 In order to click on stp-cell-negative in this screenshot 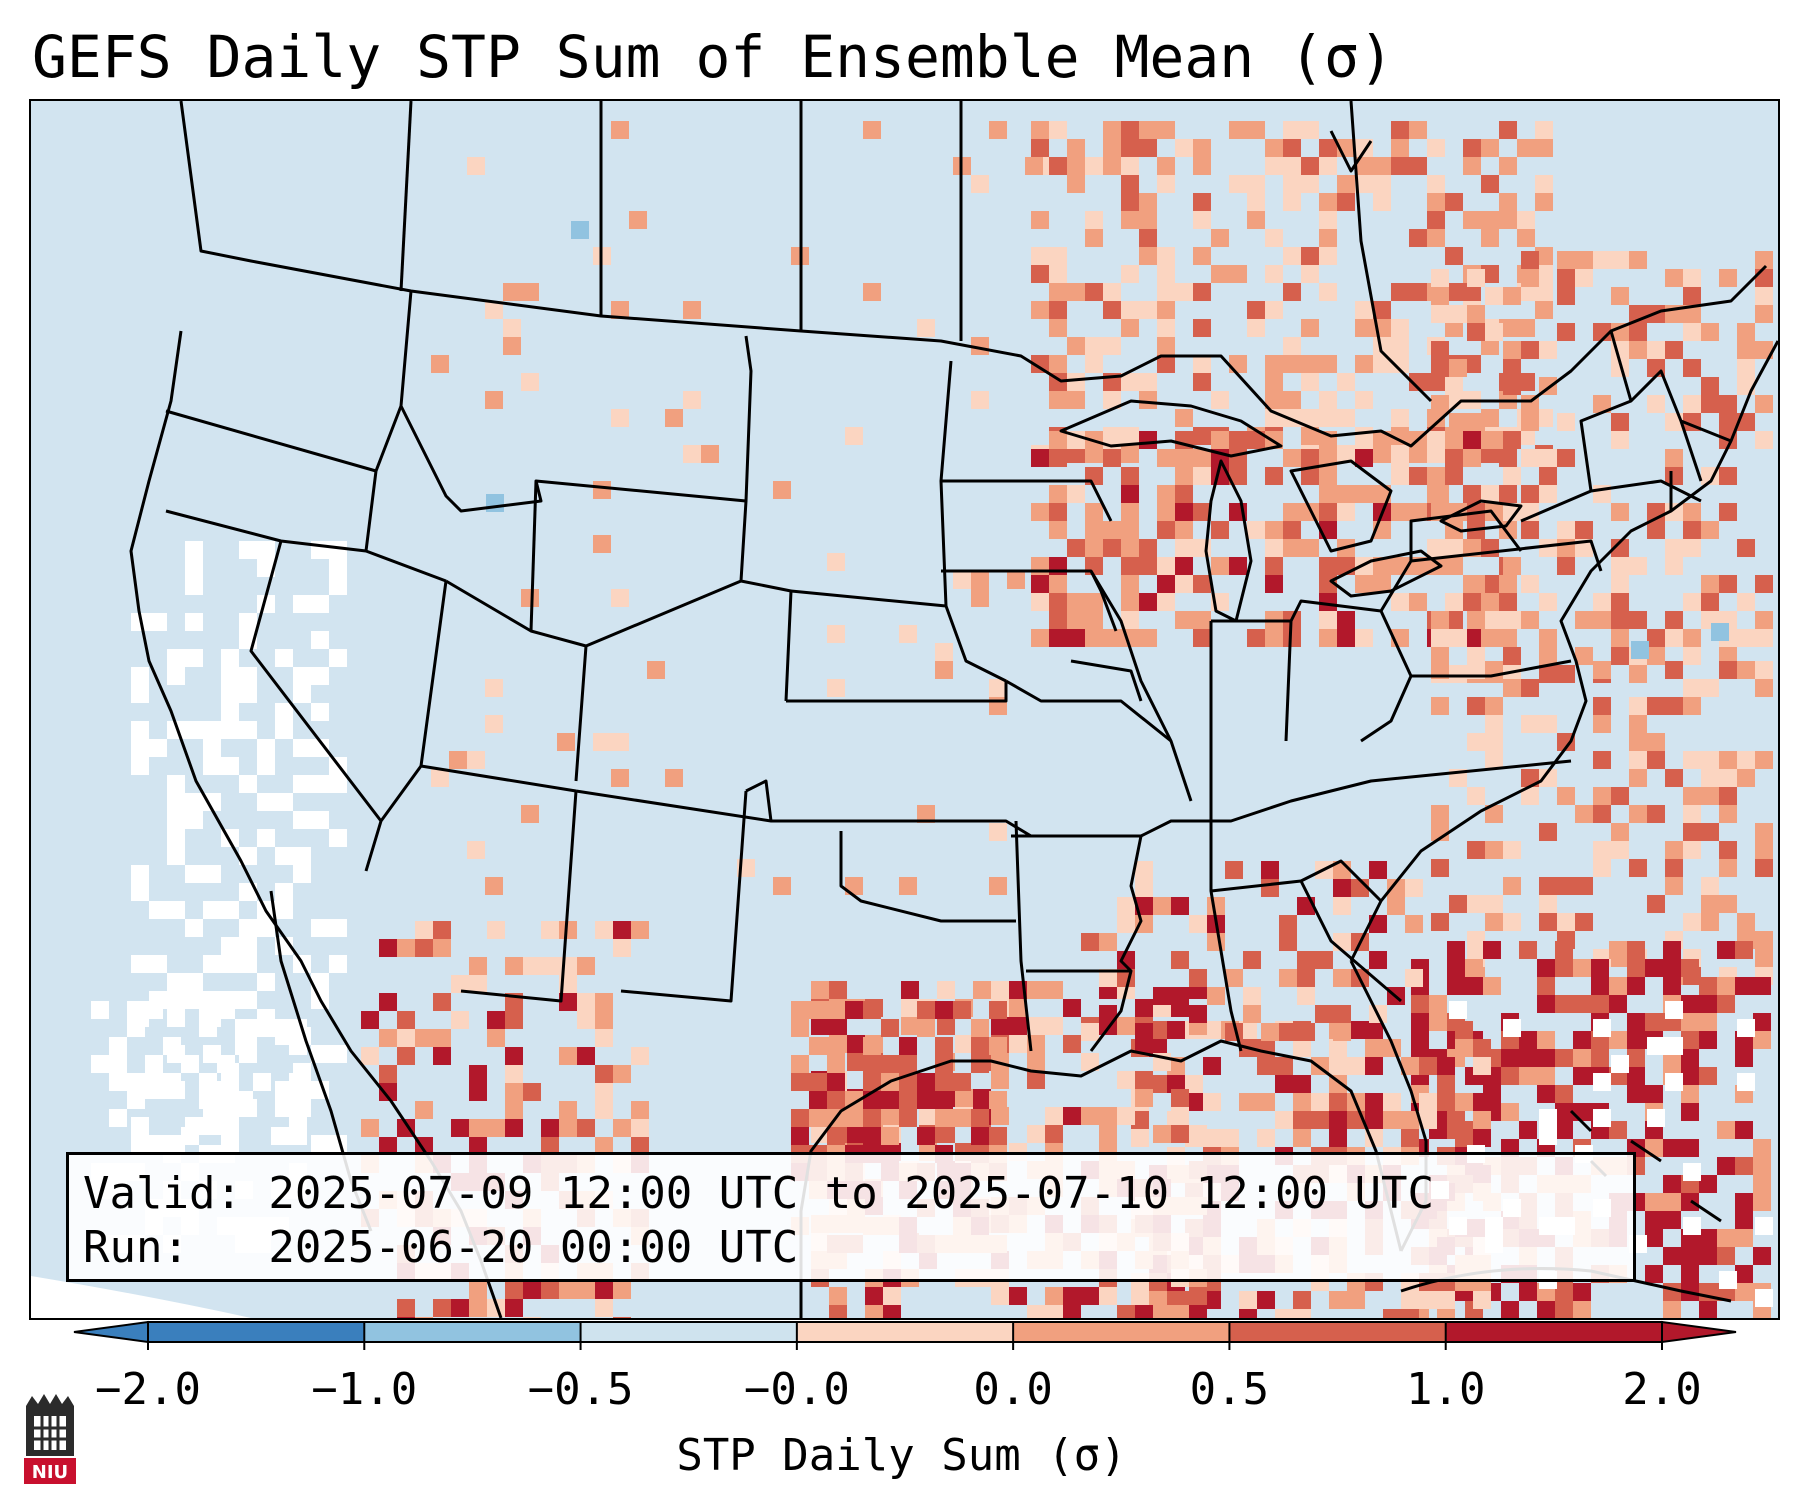, I will do `click(580, 230)`.